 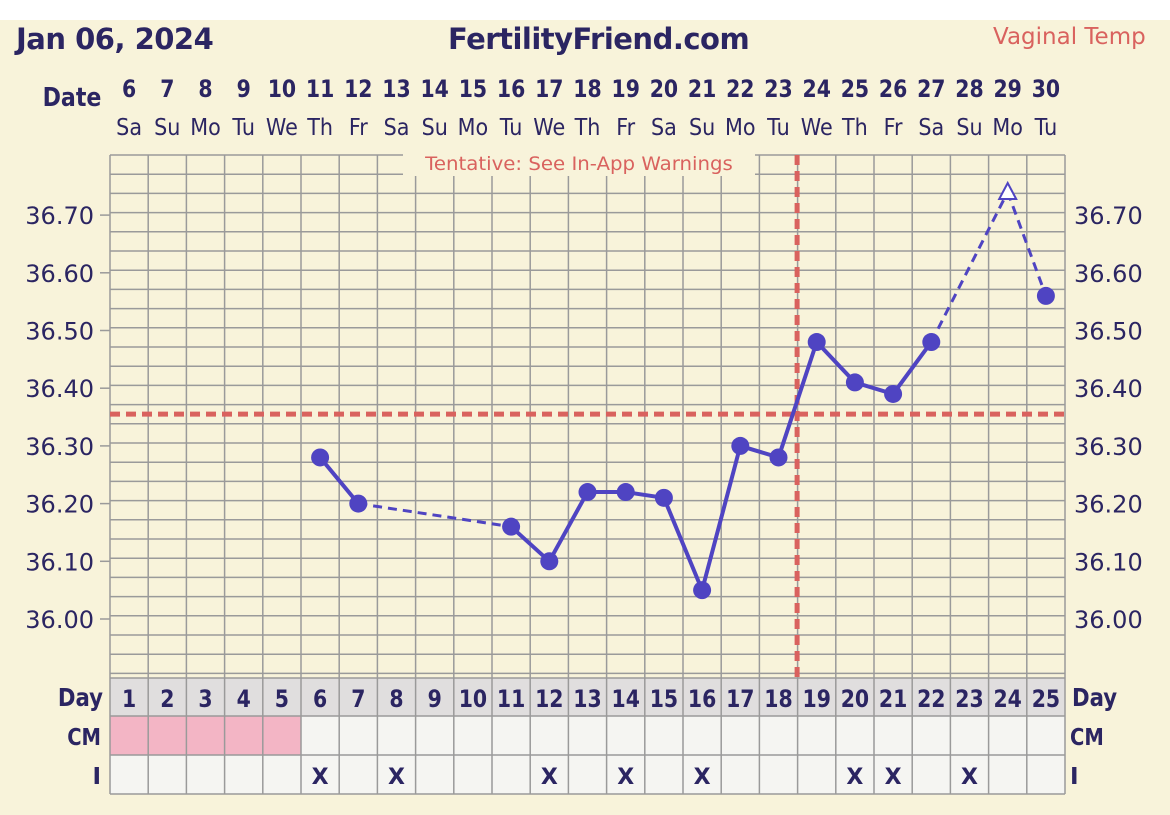 What do you see at coordinates (511, 699) in the screenshot?
I see `cycle-day-number: 11` at bounding box center [511, 699].